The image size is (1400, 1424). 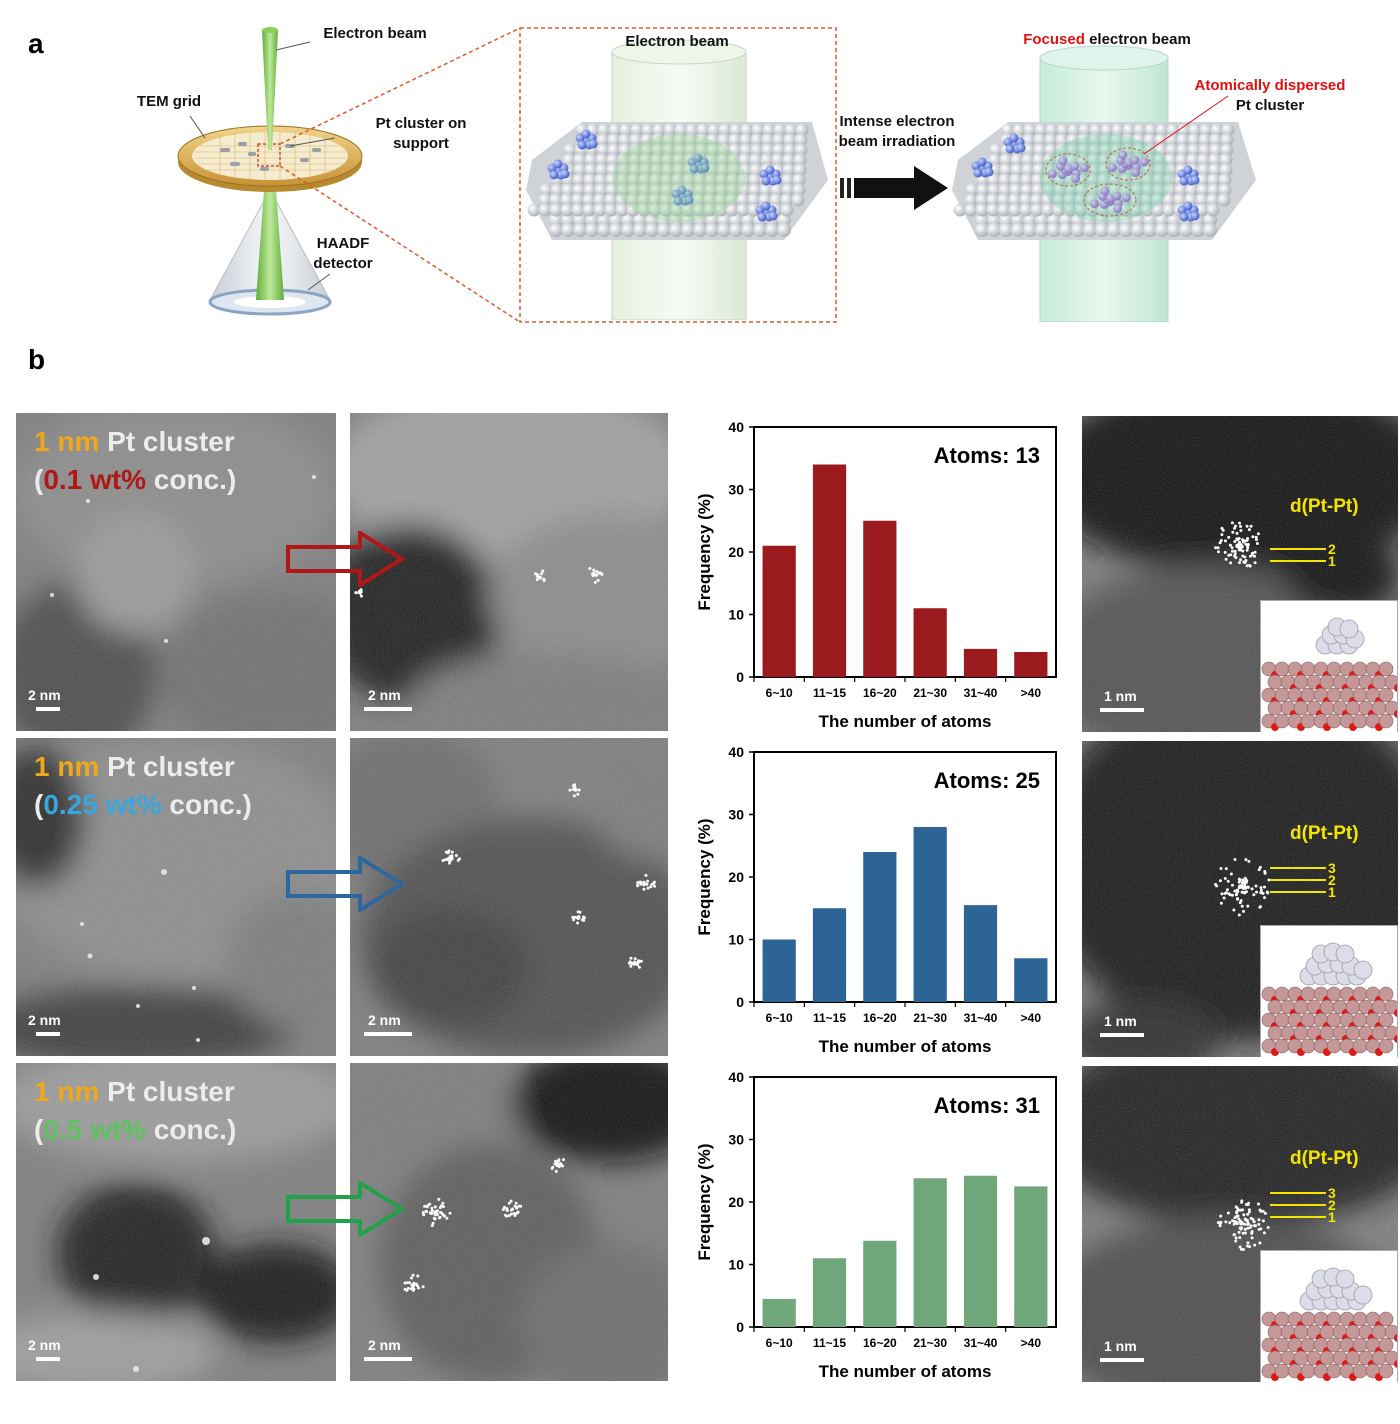 I want to click on conc-rest: conc.), so click(x=191, y=1129).